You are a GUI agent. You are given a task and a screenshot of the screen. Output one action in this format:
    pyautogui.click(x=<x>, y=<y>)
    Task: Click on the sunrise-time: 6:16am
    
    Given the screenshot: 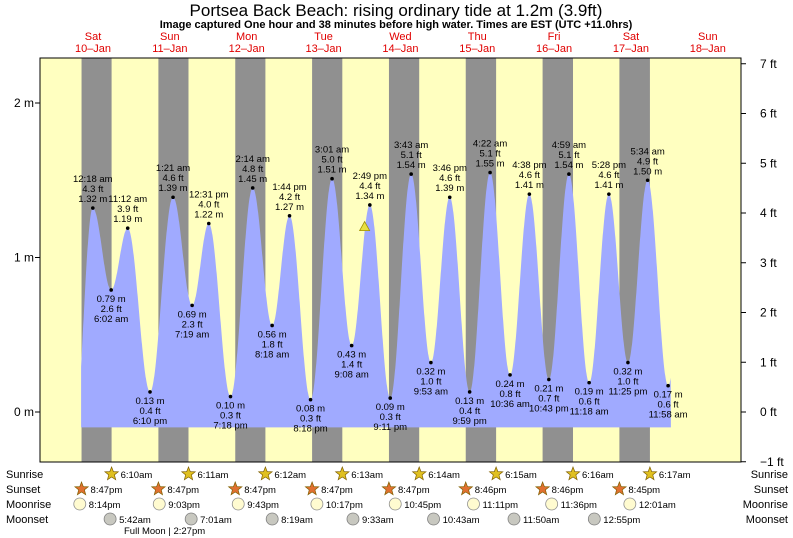 What is the action you would take?
    pyautogui.click(x=598, y=475)
    